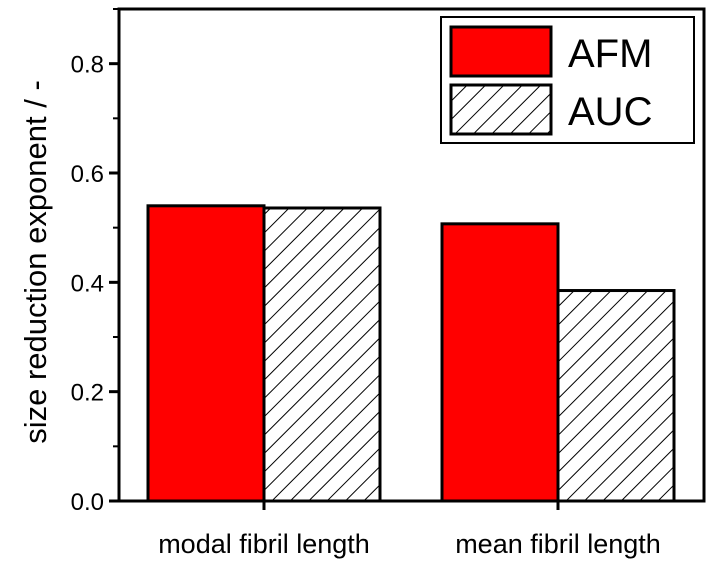 Image resolution: width=708 pixels, height=561 pixels. Describe the element at coordinates (501, 109) in the screenshot. I see `legend-swatch-auc` at that location.